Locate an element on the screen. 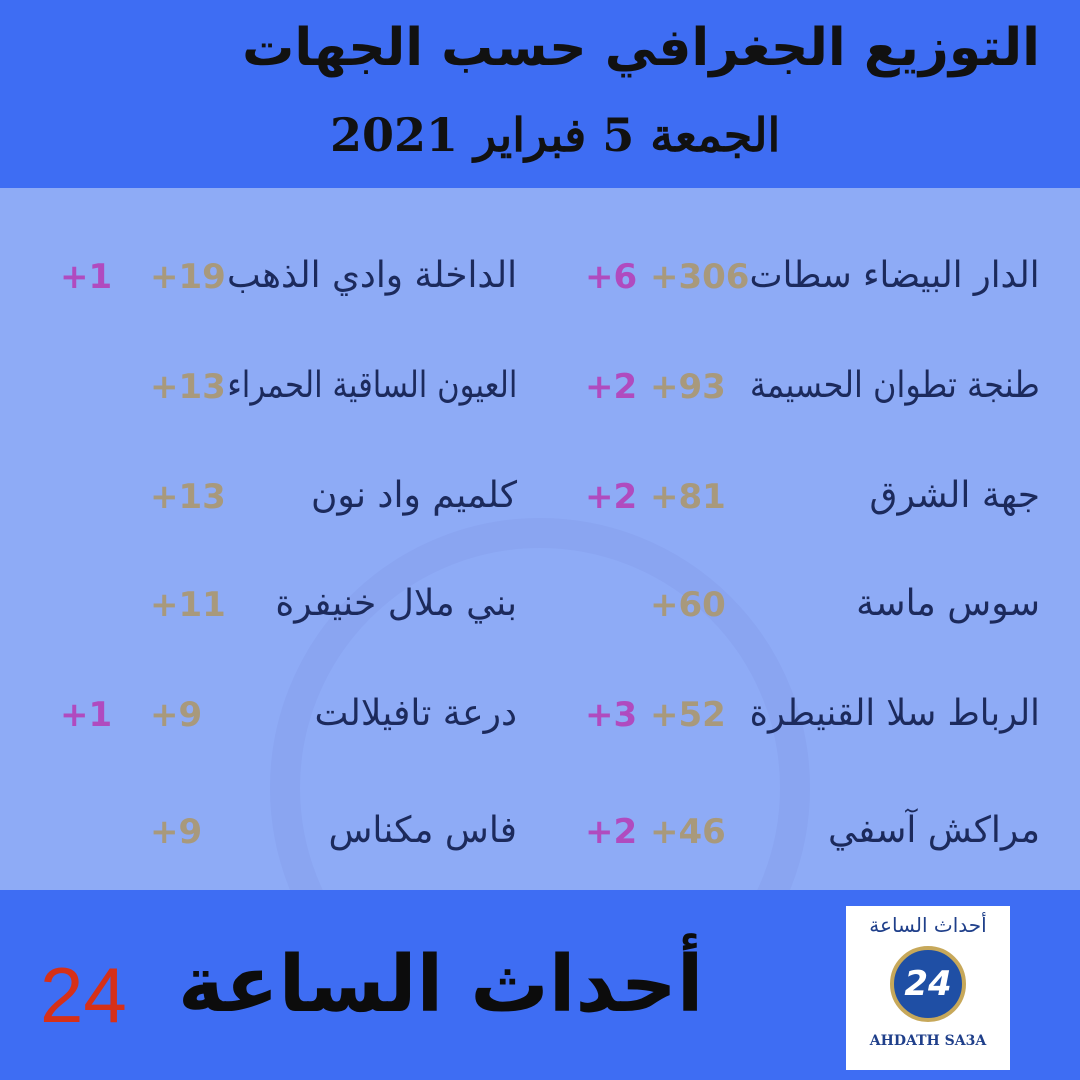 This screenshot has height=1080, width=1080. region-row: الداخلة وادي الذهب +19 +1 is located at coordinates (540, 285).